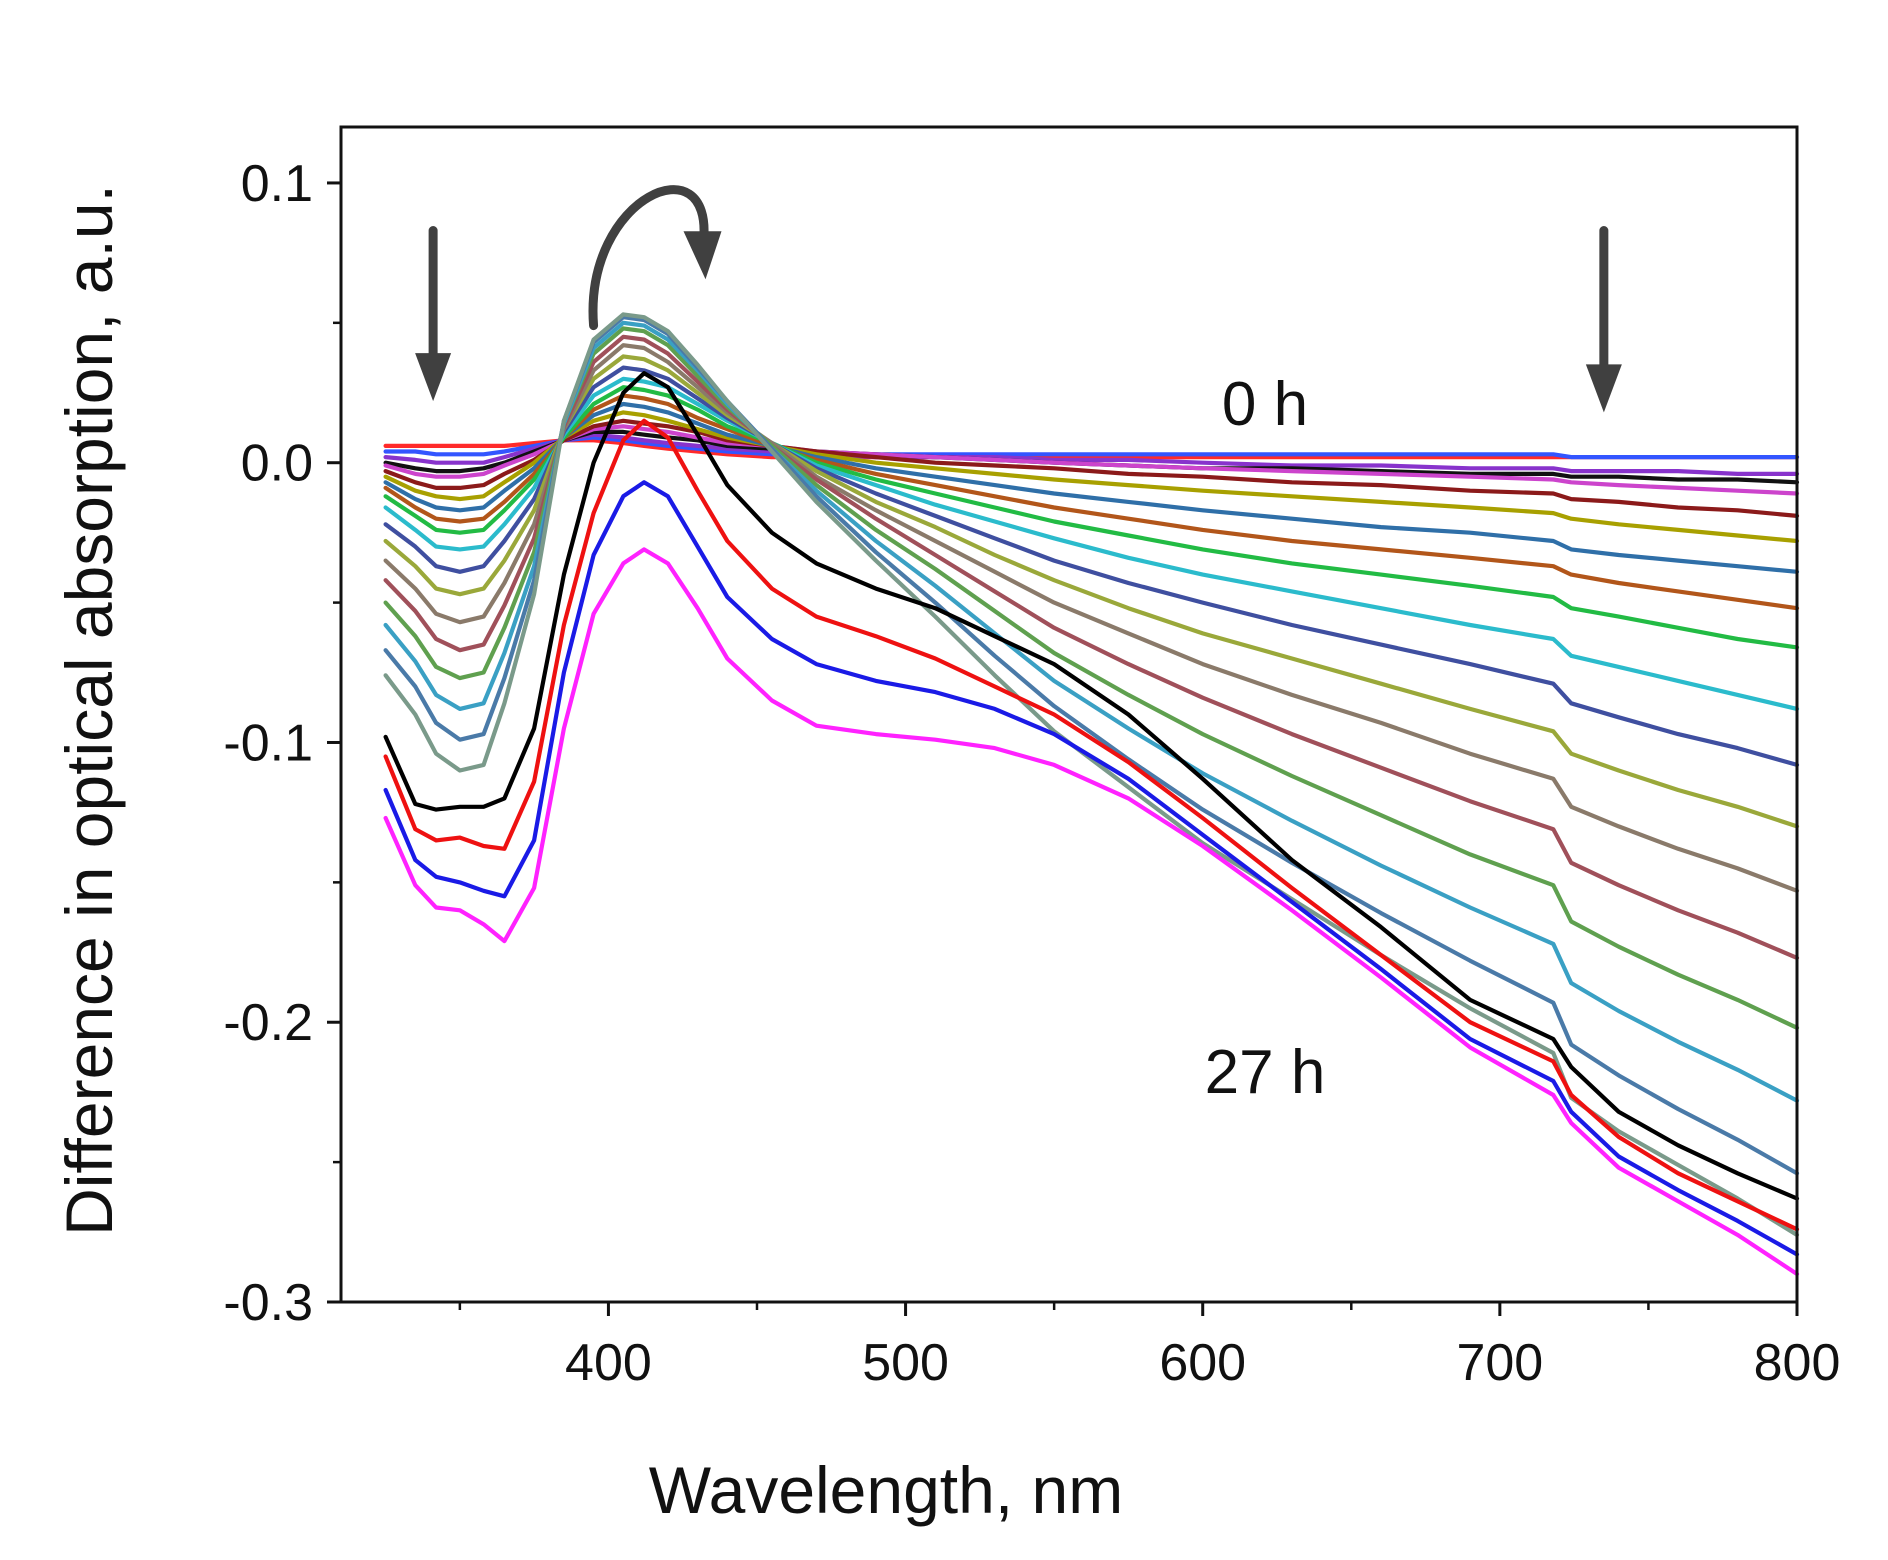 This screenshot has height=1560, width=1888. I want to click on arrow-group, so click(1018, 299).